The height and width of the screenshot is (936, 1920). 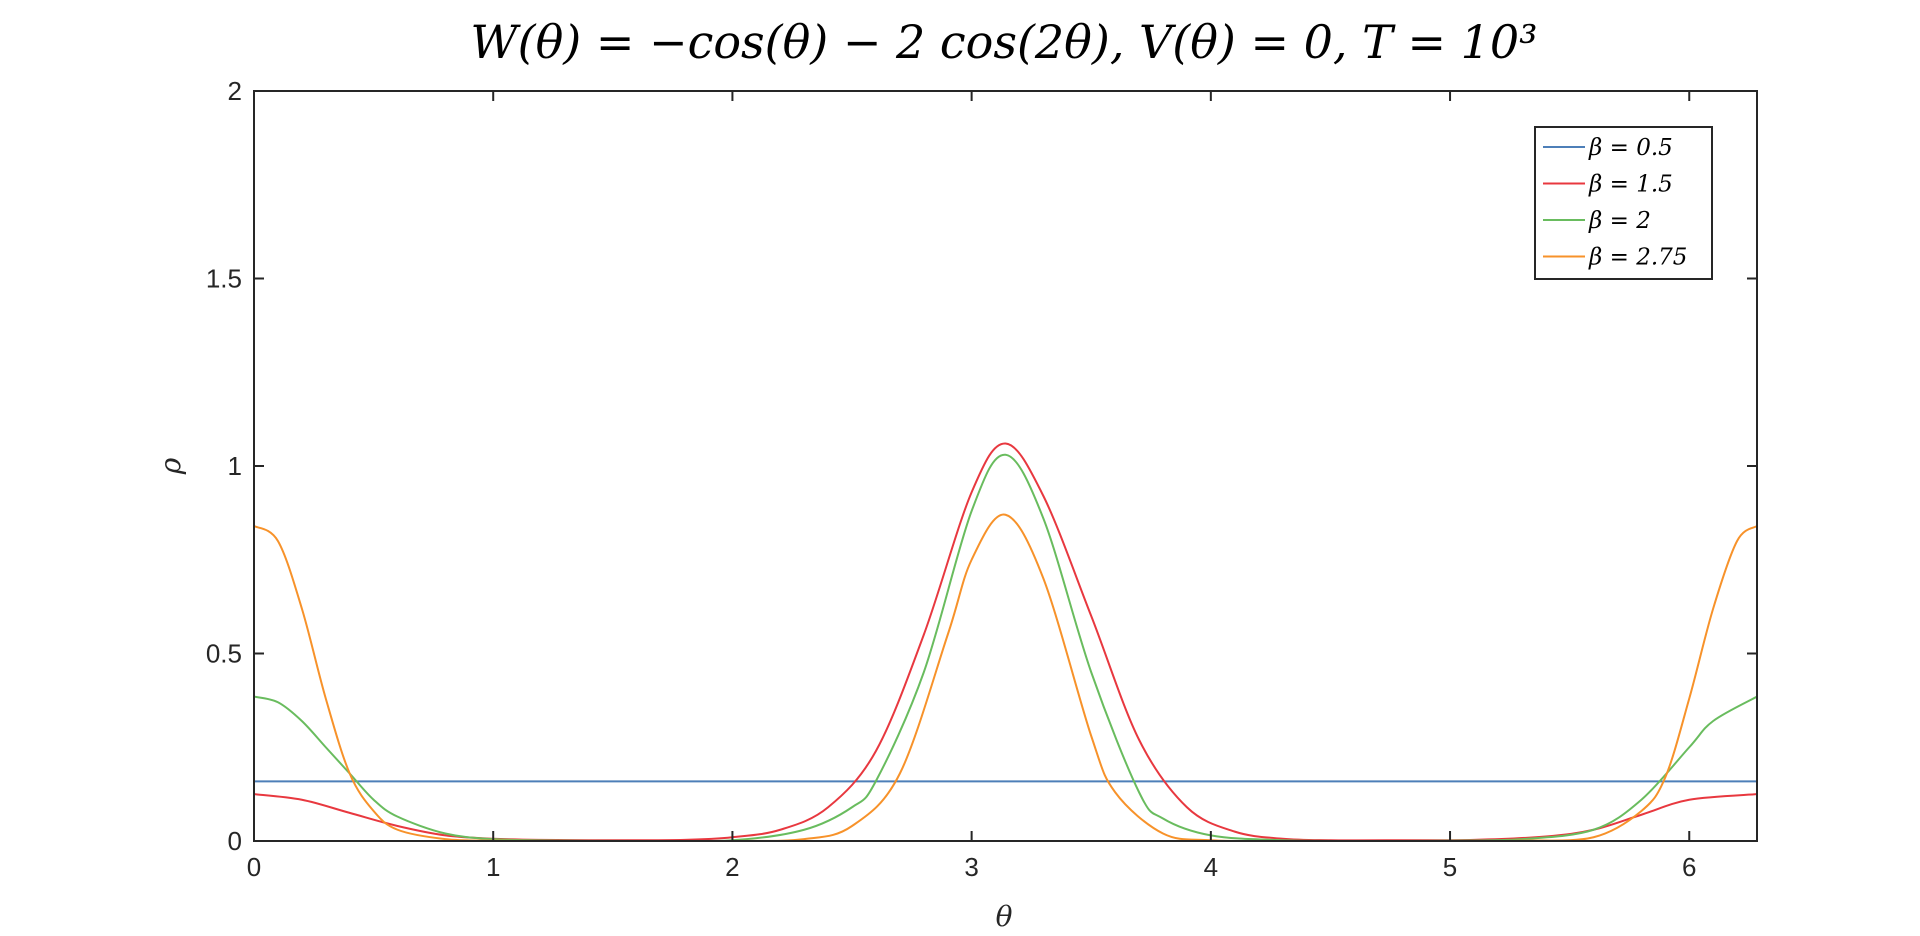 I want to click on x-tick-labels: 0 1 2 3 4 5 6, so click(x=972, y=867).